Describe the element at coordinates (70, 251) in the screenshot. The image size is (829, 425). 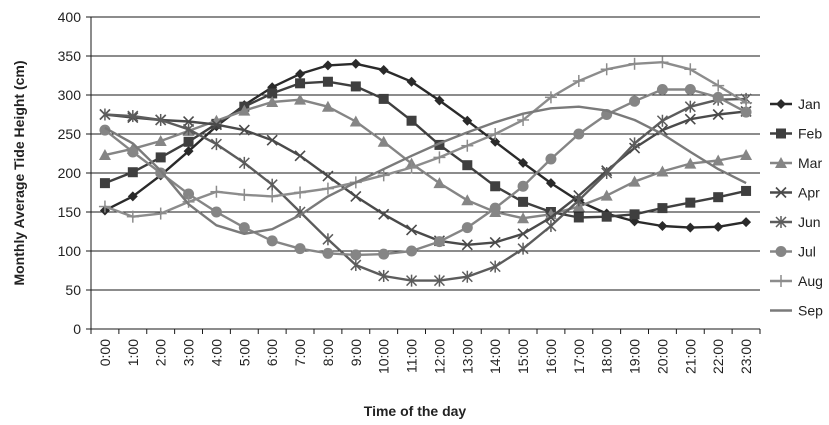
I see `y-tick-label: 100` at that location.